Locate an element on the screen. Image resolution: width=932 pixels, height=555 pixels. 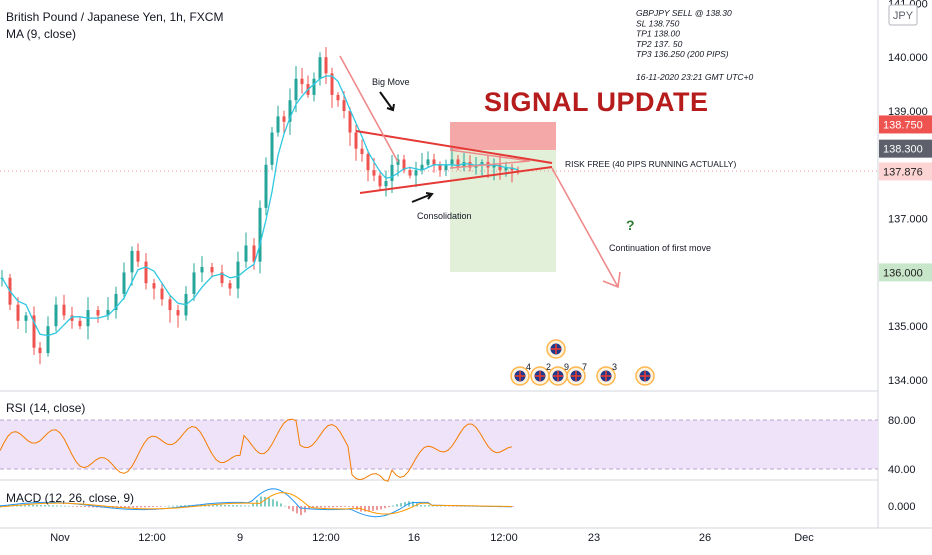
event-marker: 3 is located at coordinates (606, 374).